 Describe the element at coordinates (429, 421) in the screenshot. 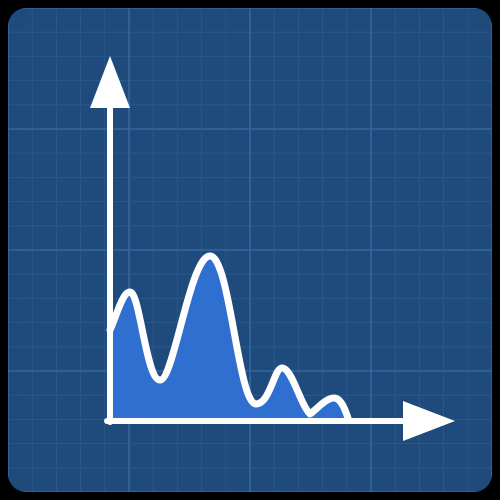

I see `x-axis-arrowhead` at that location.